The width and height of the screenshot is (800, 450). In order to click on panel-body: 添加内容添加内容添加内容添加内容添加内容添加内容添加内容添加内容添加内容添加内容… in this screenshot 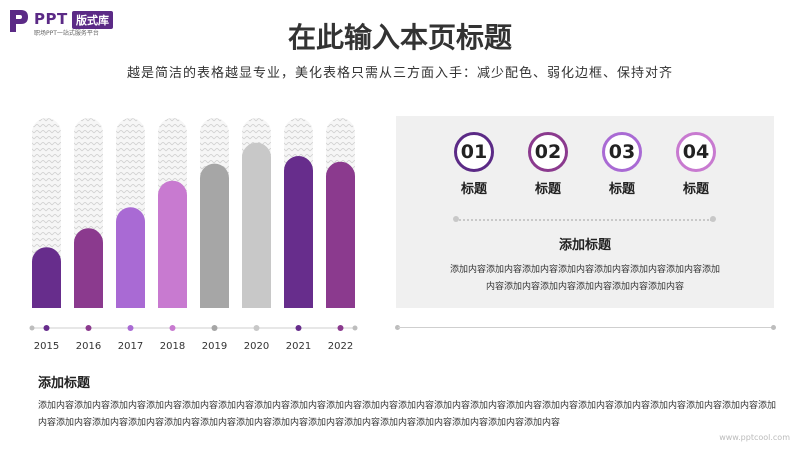, I will do `click(585, 278)`.